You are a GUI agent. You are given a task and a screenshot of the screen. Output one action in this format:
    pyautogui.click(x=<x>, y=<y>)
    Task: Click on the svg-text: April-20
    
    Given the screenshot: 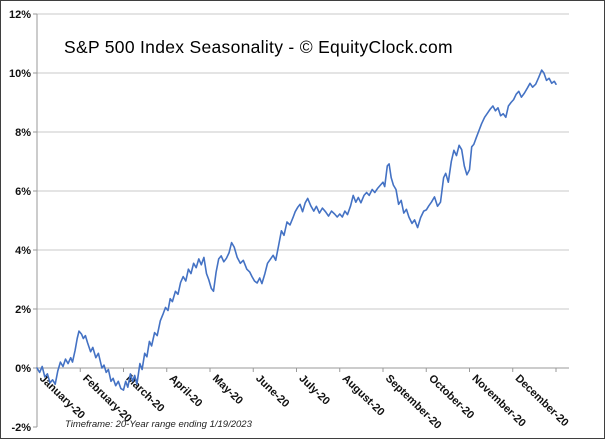 What is the action you would take?
    pyautogui.click(x=186, y=391)
    